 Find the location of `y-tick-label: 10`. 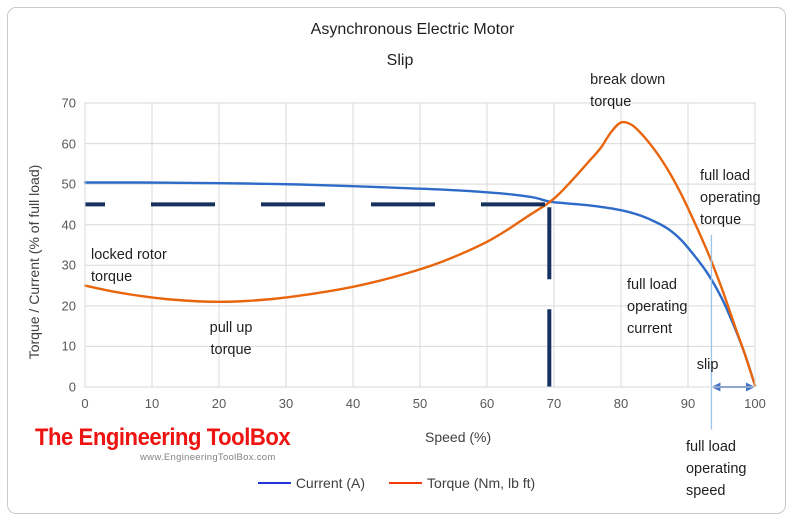

y-tick-label: 10 is located at coordinates (68, 346).